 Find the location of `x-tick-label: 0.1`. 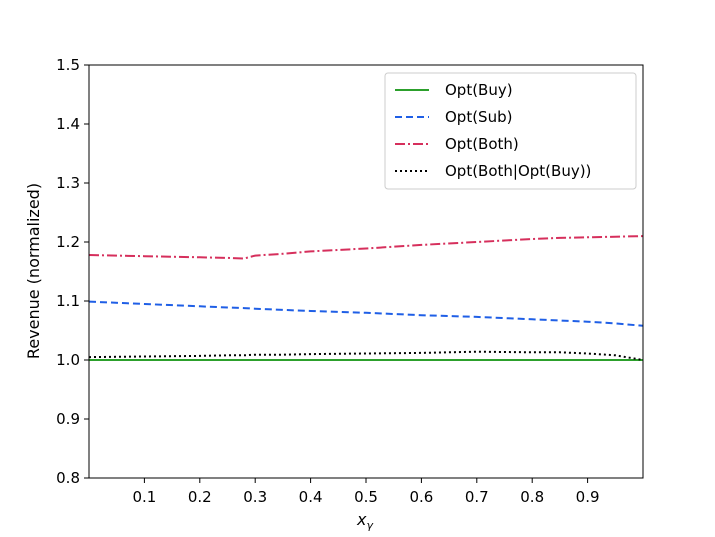

x-tick-label: 0.1 is located at coordinates (144, 497).